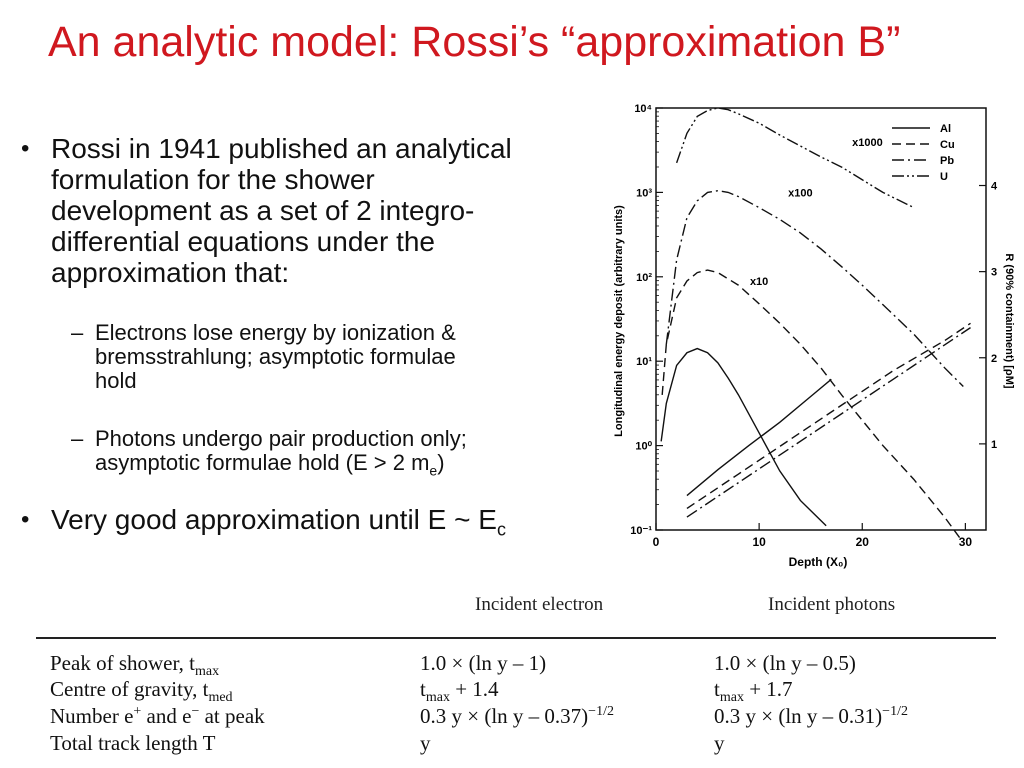 This screenshot has height=768, width=1024. What do you see at coordinates (474, 689) in the screenshot?
I see `cell-text: + 1.4` at bounding box center [474, 689].